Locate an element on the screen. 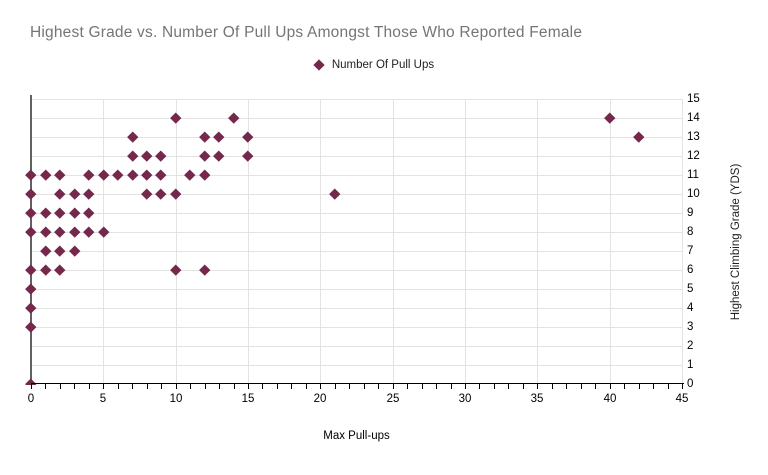  y-tick-label: 6 is located at coordinates (690, 270).